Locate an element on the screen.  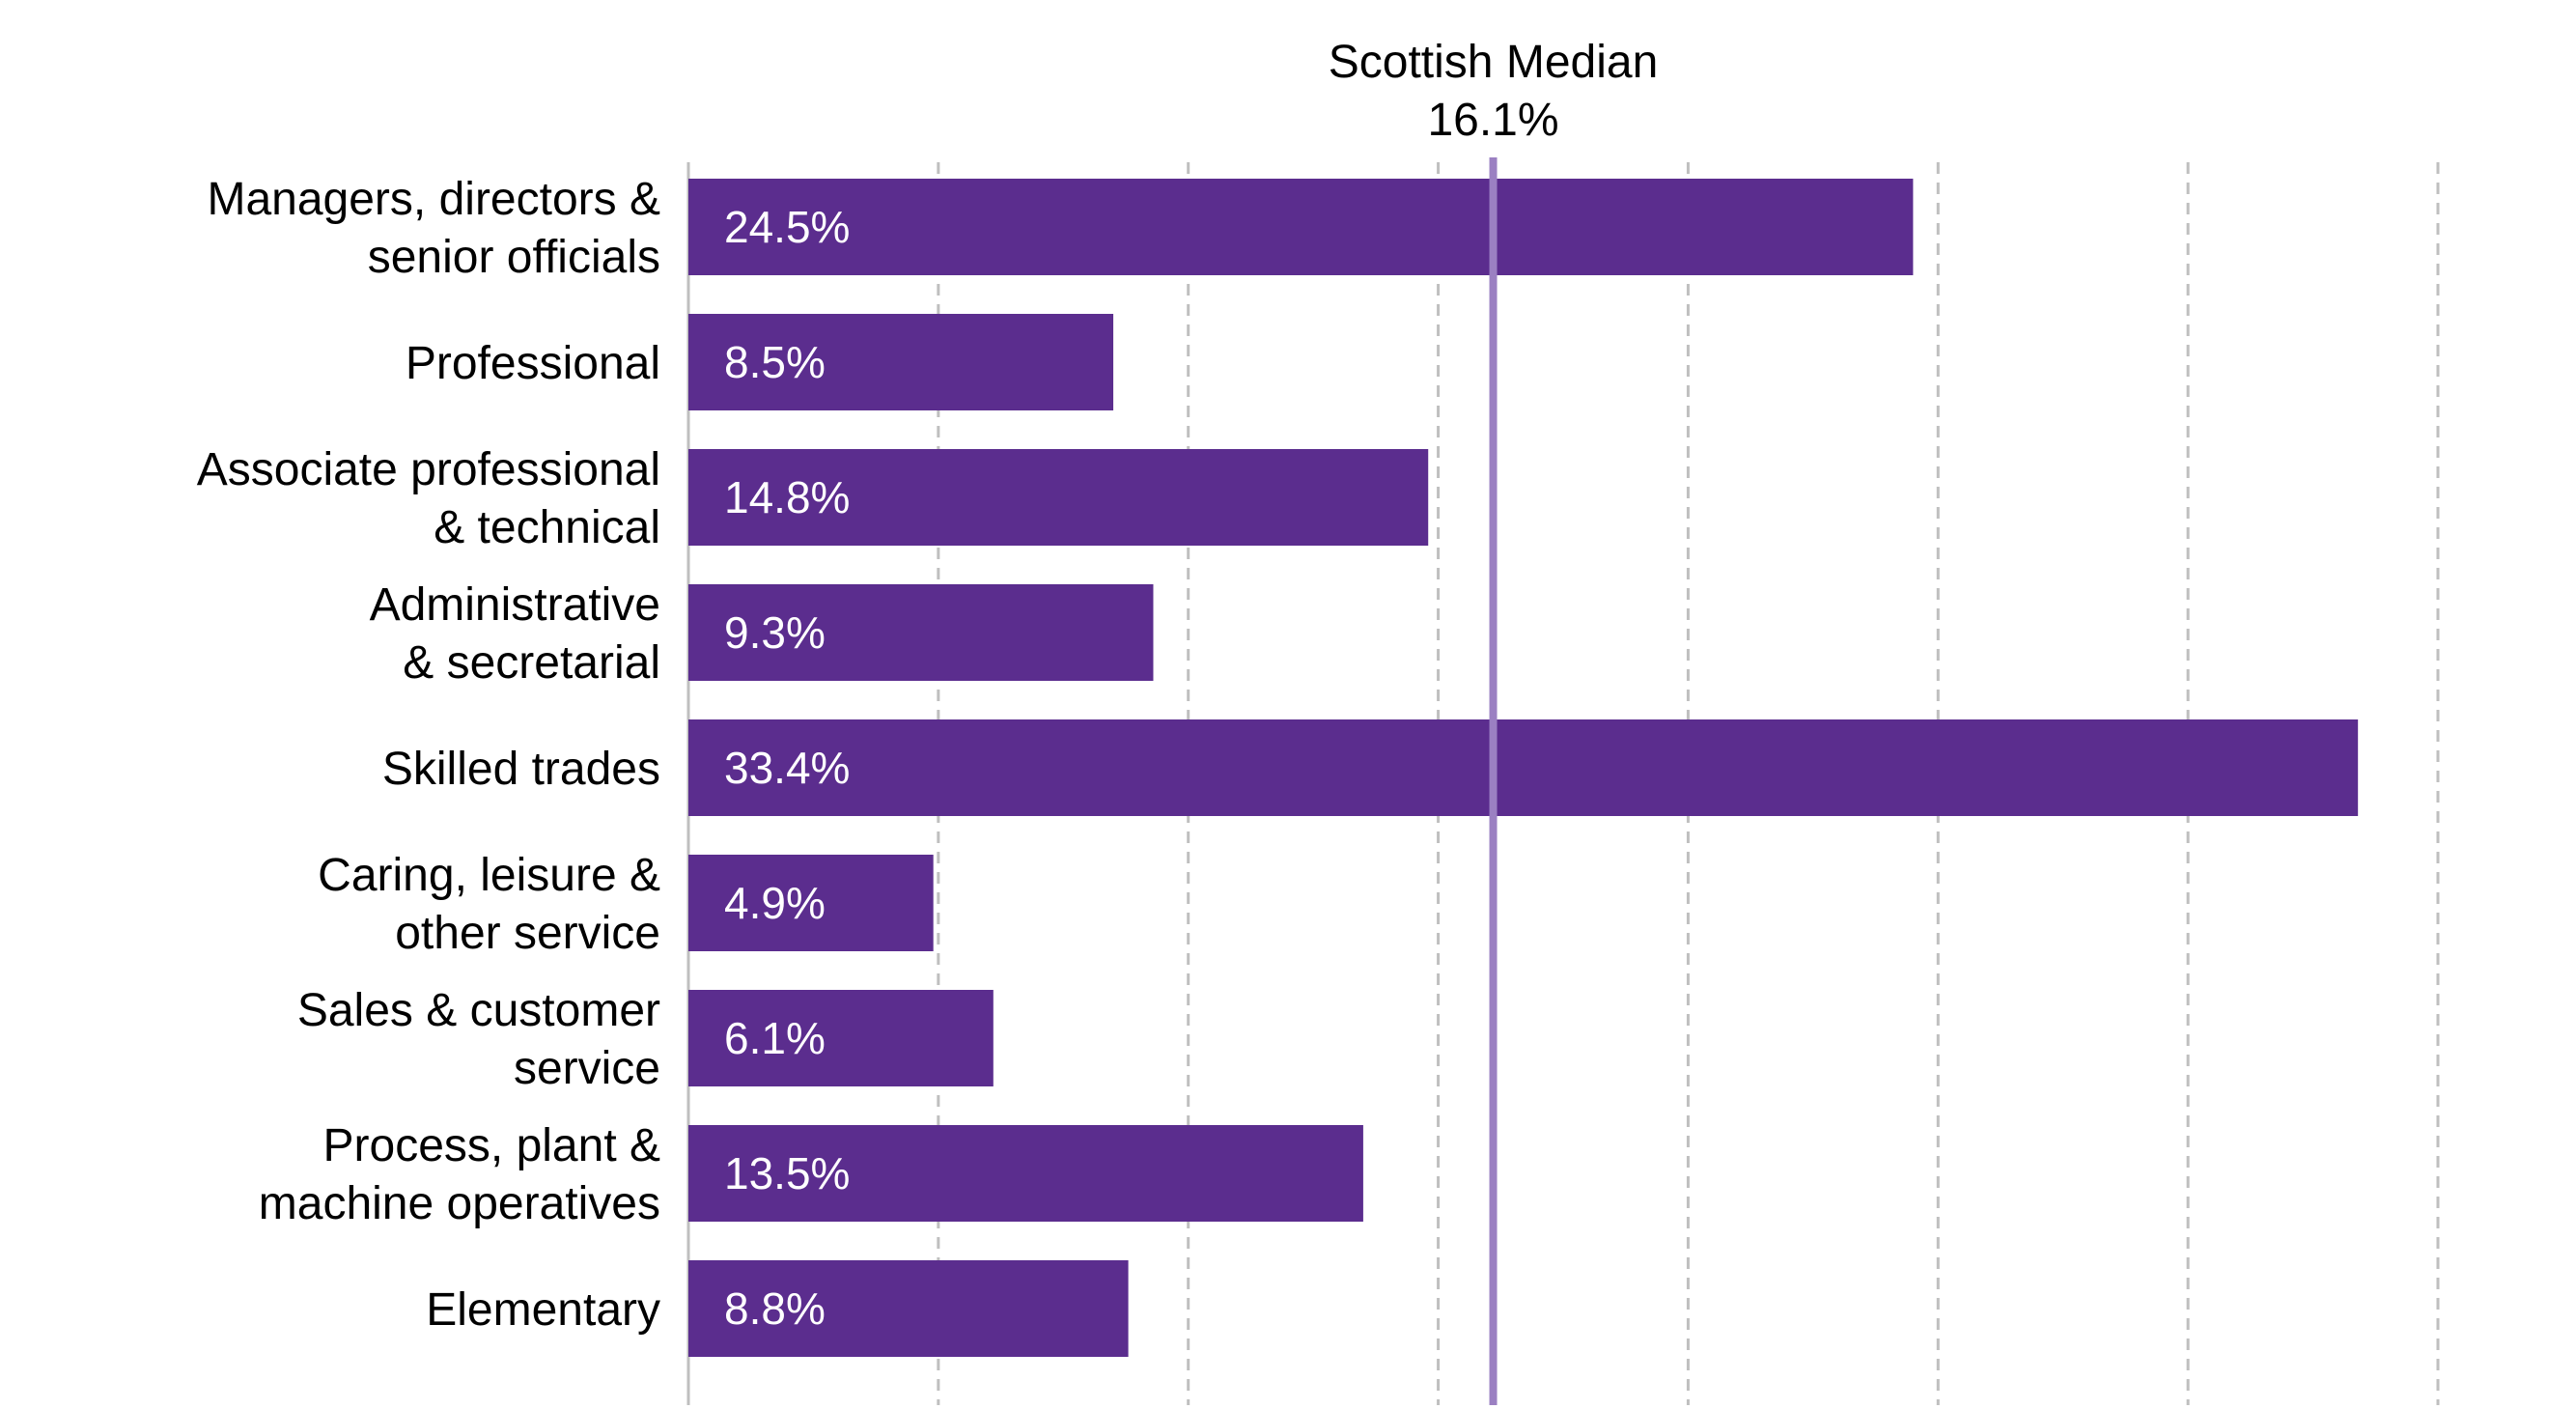
bar-value-label: 13.5% is located at coordinates (787, 1173).